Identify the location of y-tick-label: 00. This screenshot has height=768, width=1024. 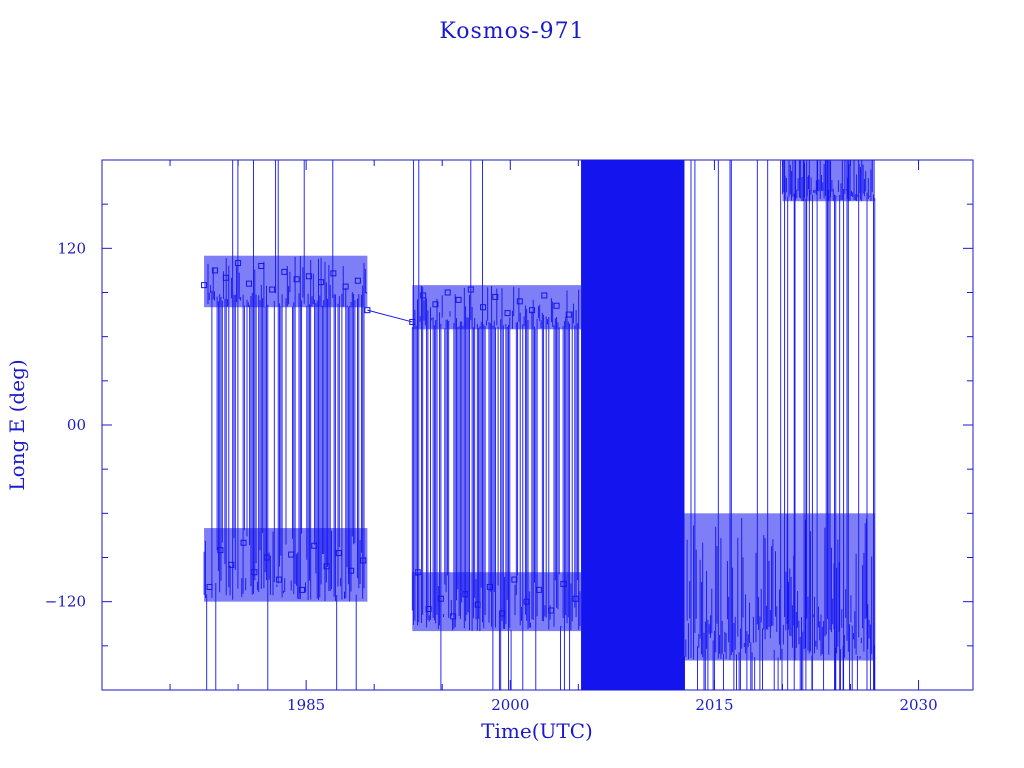
(76, 425).